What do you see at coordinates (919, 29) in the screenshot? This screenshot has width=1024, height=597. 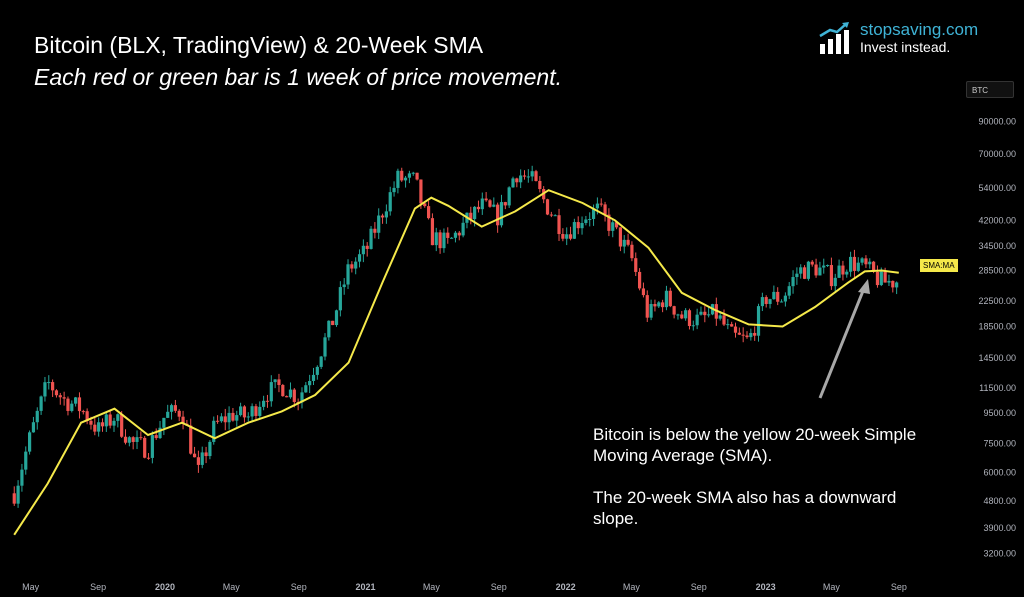 I see `brand-name: stopsaving.com` at bounding box center [919, 29].